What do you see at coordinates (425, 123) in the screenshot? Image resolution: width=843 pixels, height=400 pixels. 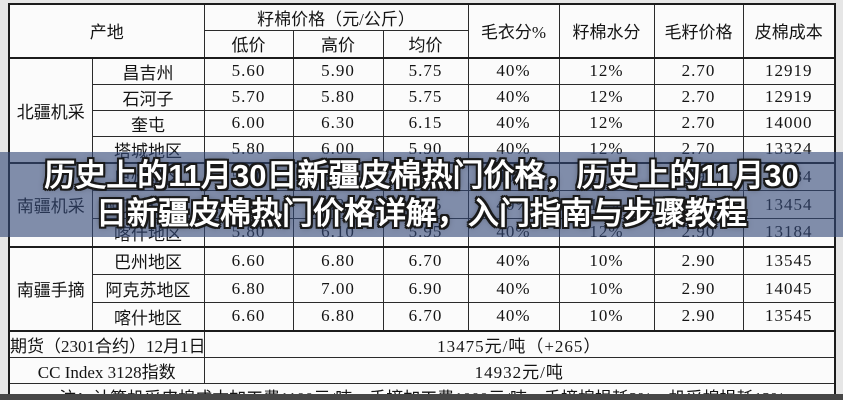 I see `avg-cell: 6.15` at bounding box center [425, 123].